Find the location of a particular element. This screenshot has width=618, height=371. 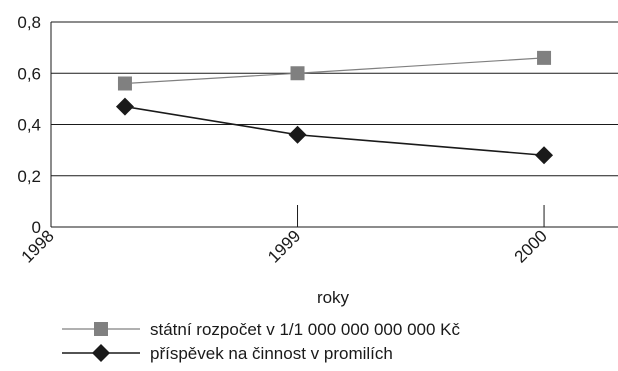

y-tick-label: 0,8 is located at coordinates (29, 22).